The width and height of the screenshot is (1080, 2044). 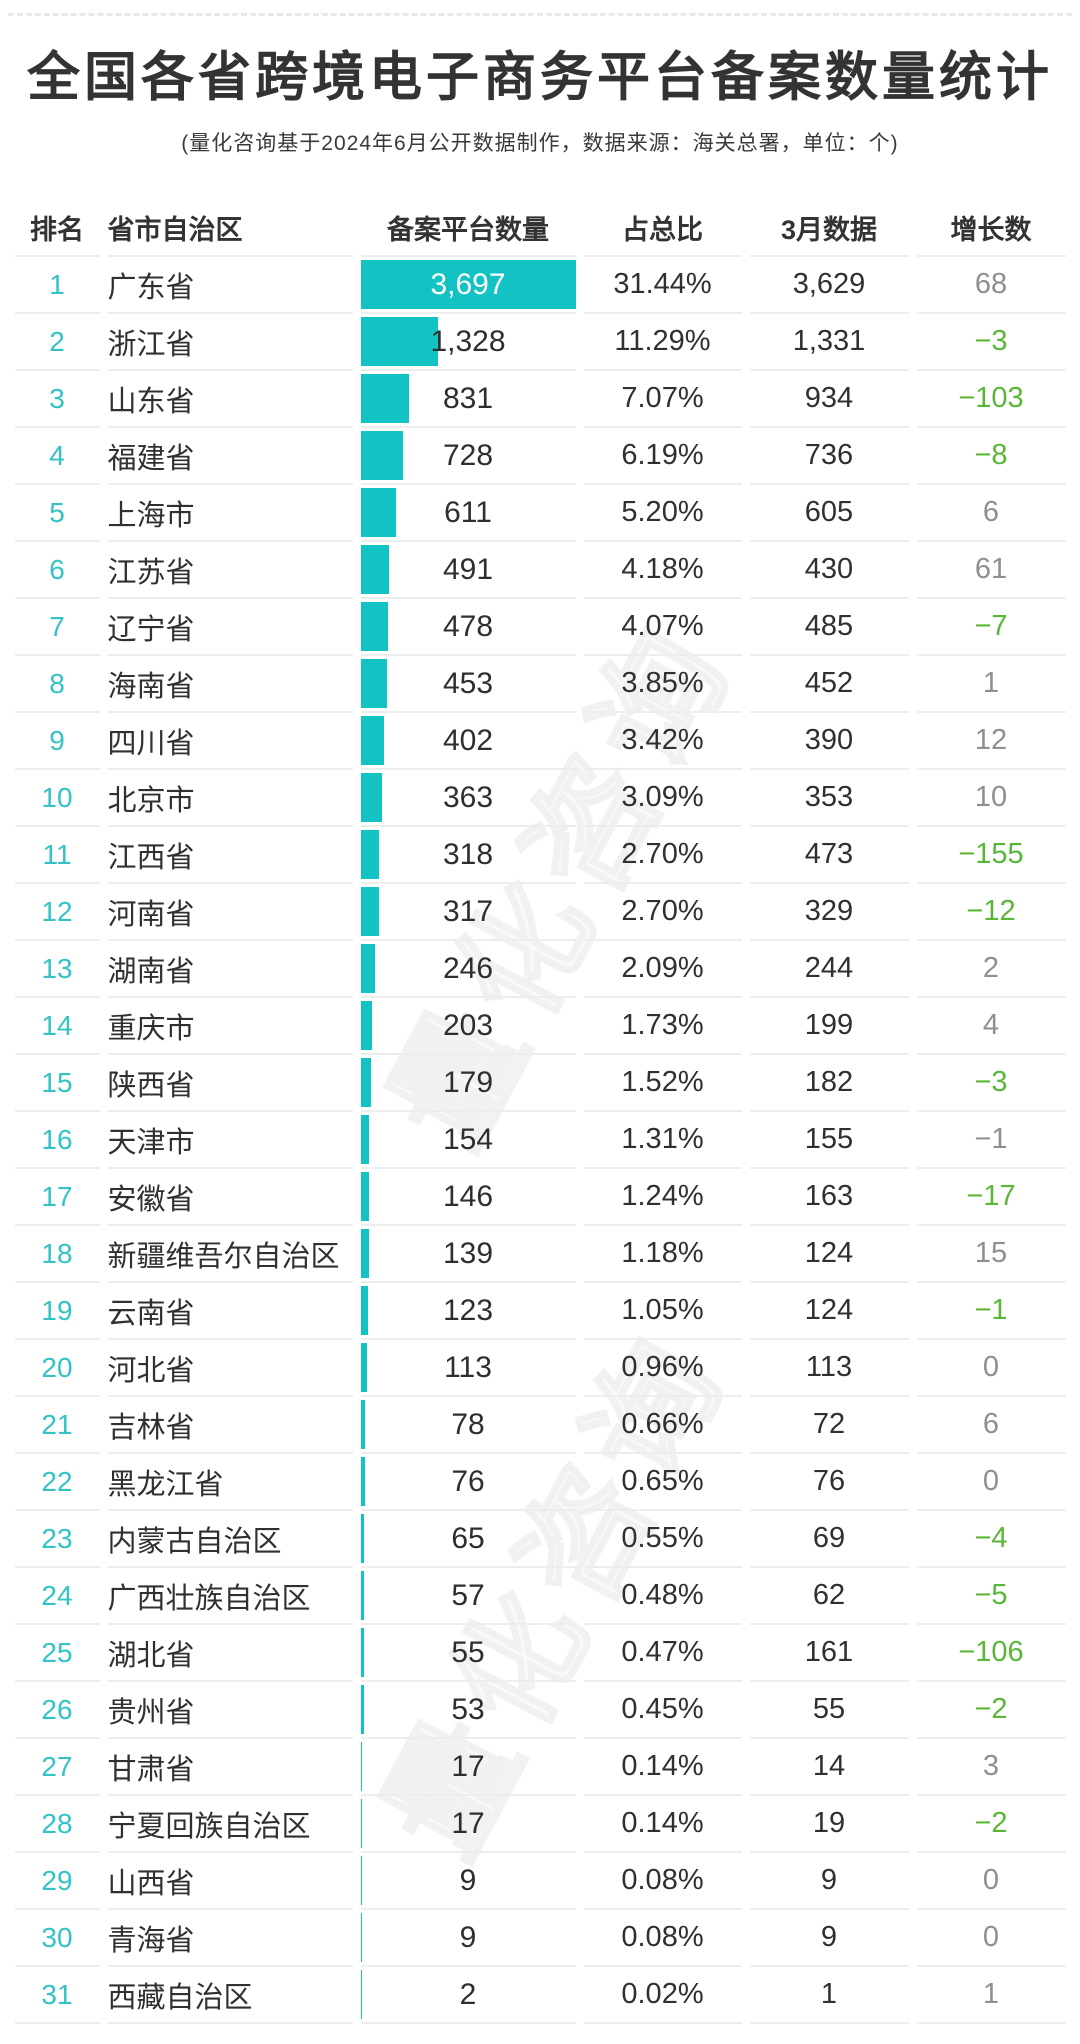 What do you see at coordinates (467, 1652) in the screenshot?
I see `count-label: 55` at bounding box center [467, 1652].